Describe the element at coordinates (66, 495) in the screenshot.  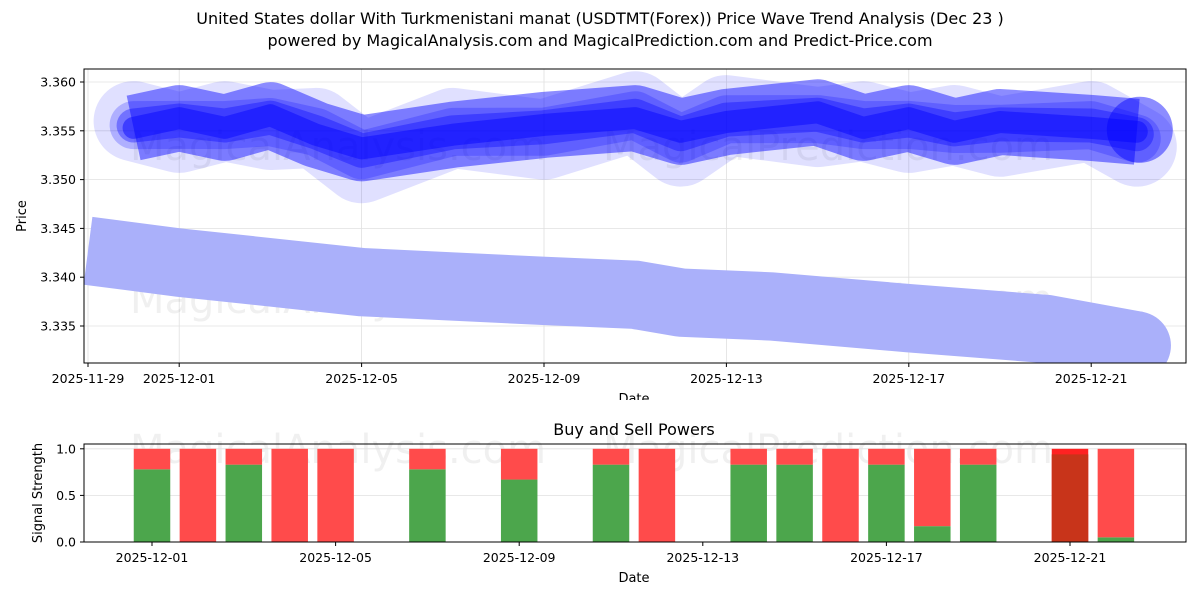
I see `y-tick-label: 0.5` at that location.